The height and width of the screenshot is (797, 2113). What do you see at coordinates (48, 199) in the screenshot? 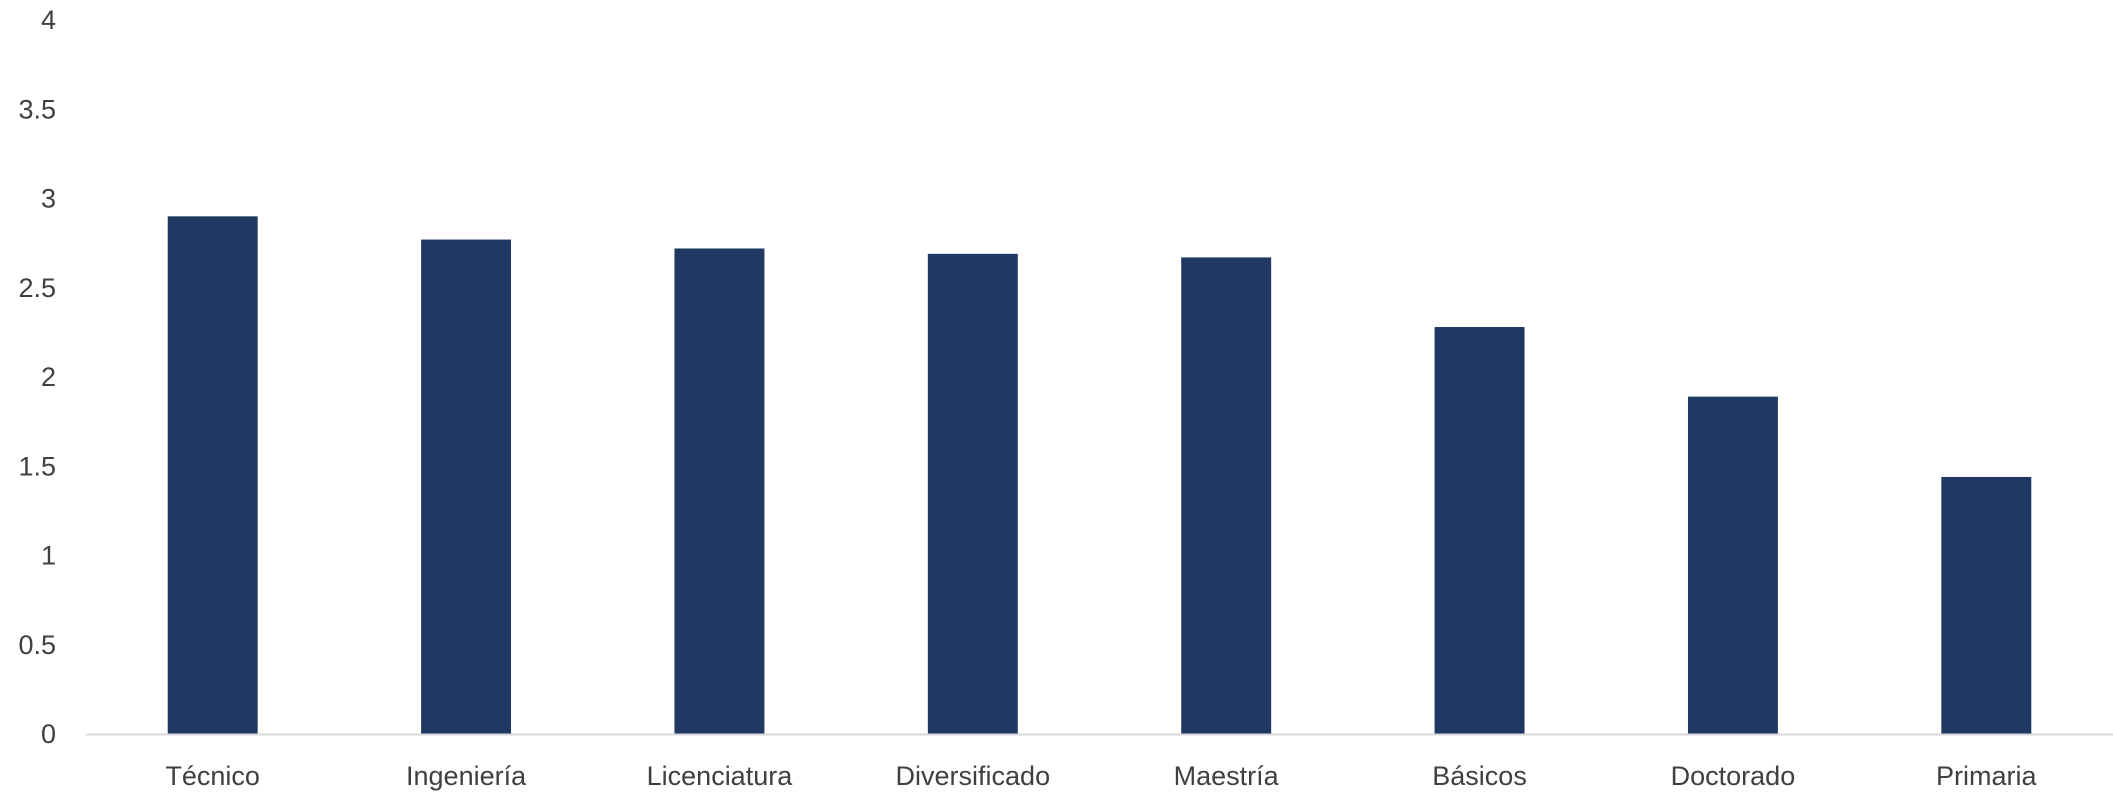
I see `y-tick-label: 3` at bounding box center [48, 199].